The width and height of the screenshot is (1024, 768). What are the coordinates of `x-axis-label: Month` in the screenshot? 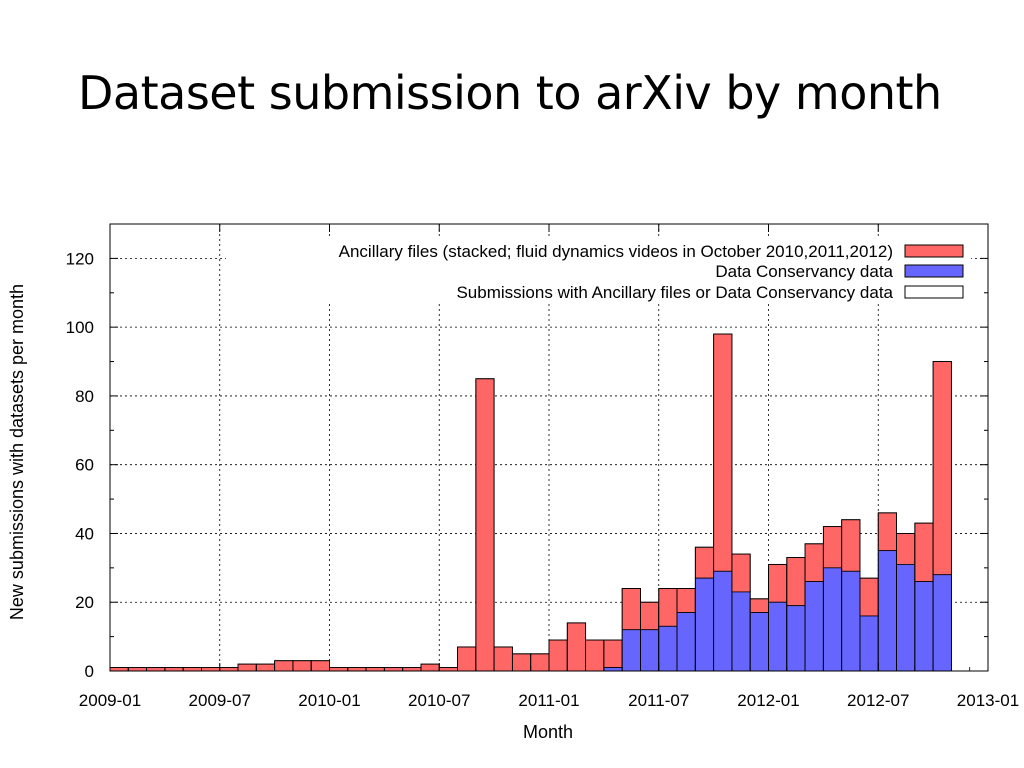 It's located at (548, 732).